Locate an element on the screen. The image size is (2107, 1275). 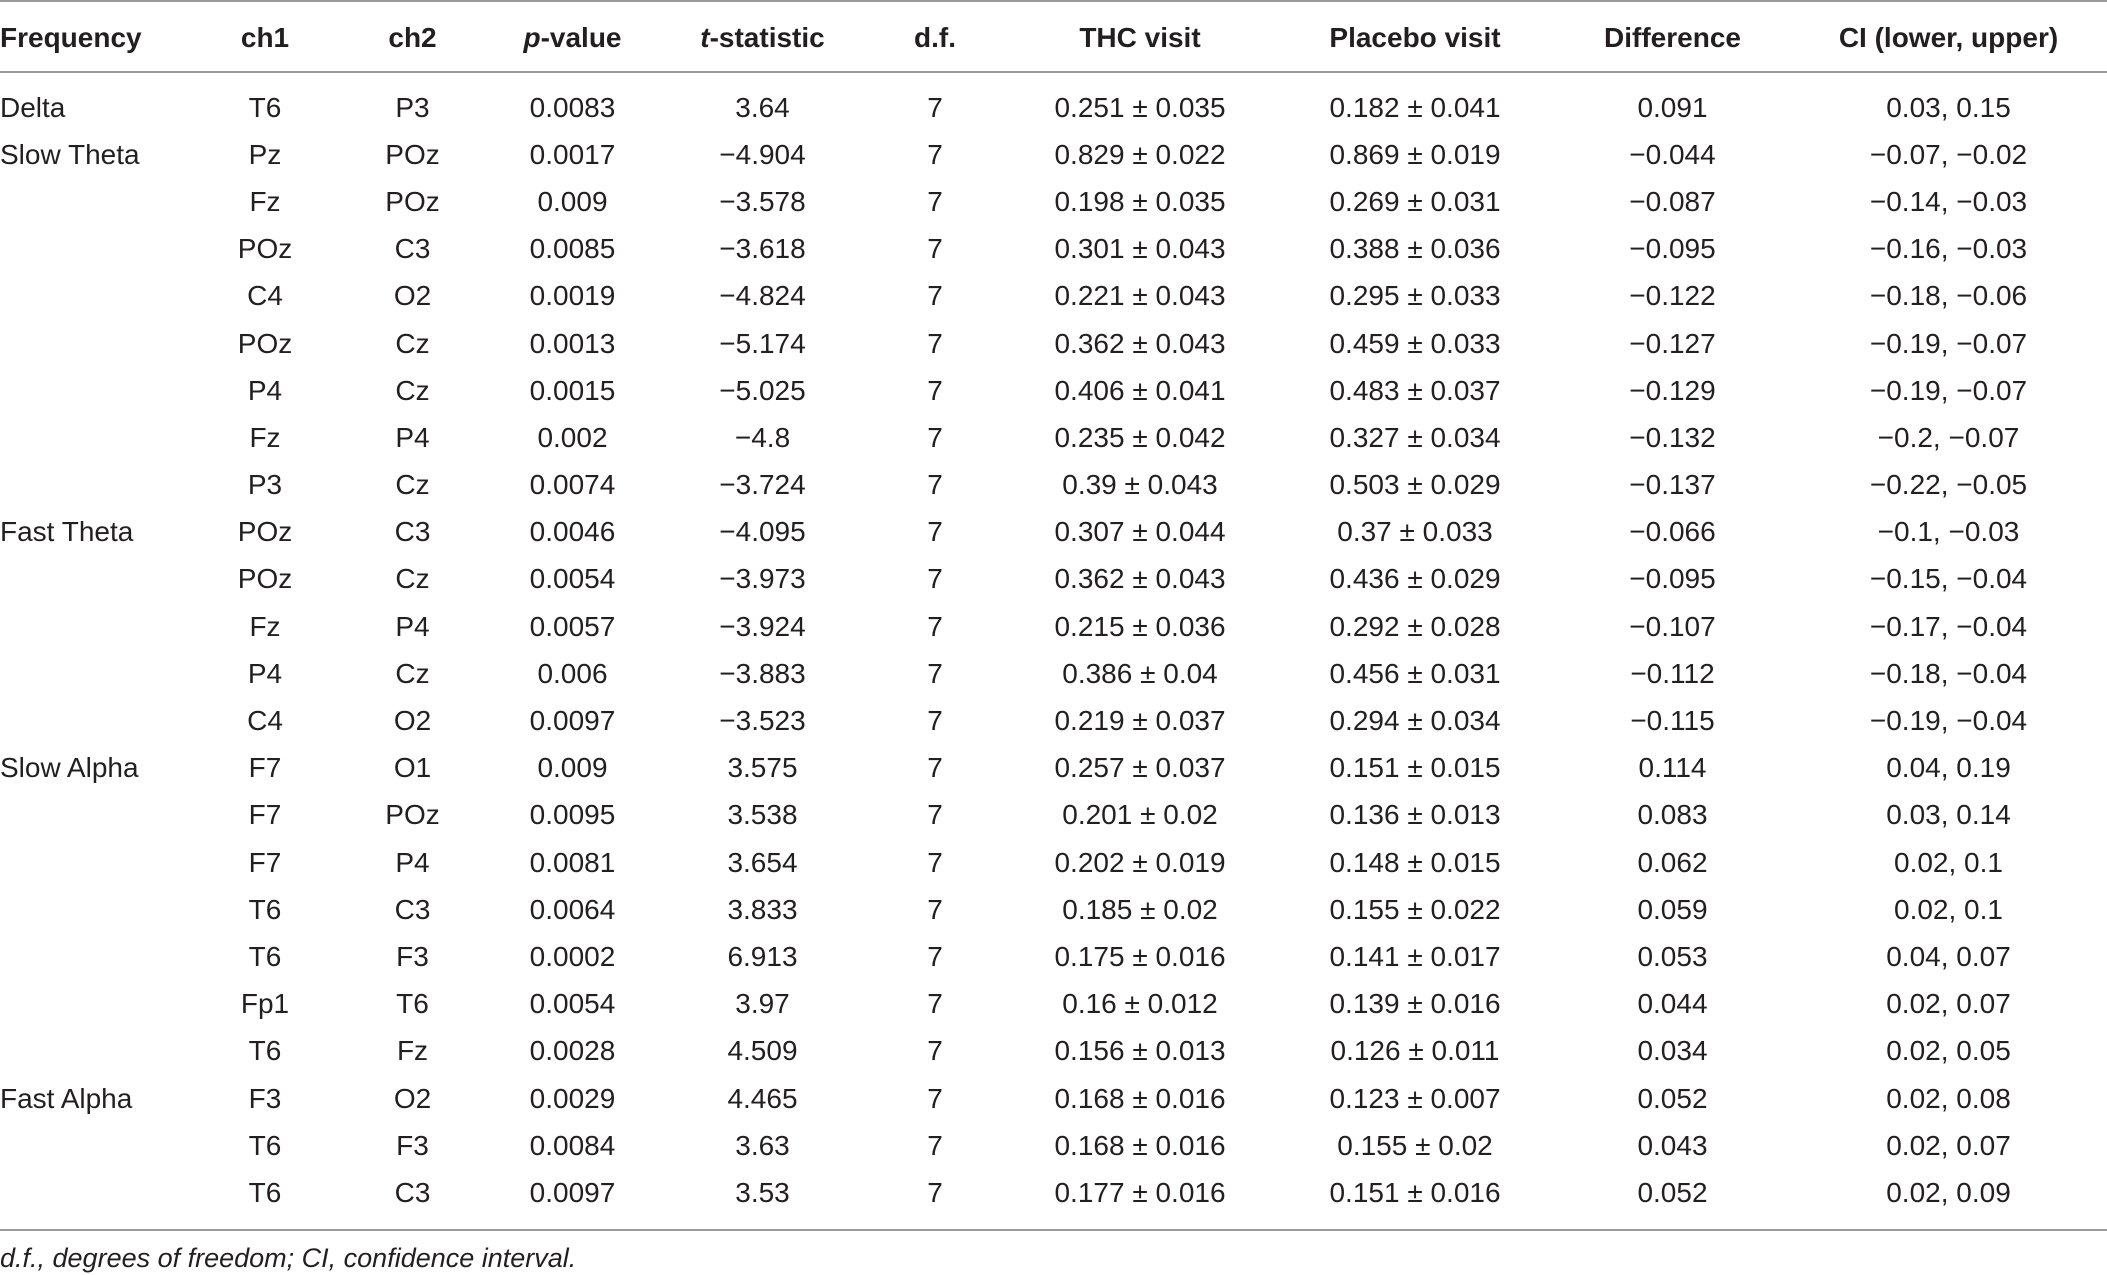
cell-ch2: O1 is located at coordinates (412, 768).